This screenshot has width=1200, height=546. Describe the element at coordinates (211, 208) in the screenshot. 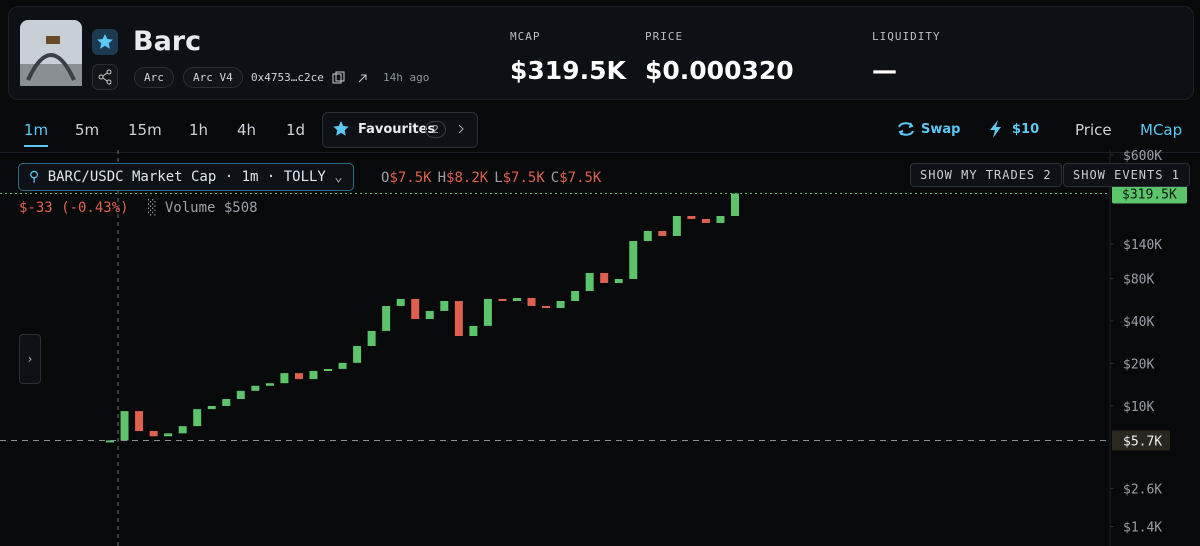

I see `volume-text: Volume $508` at that location.